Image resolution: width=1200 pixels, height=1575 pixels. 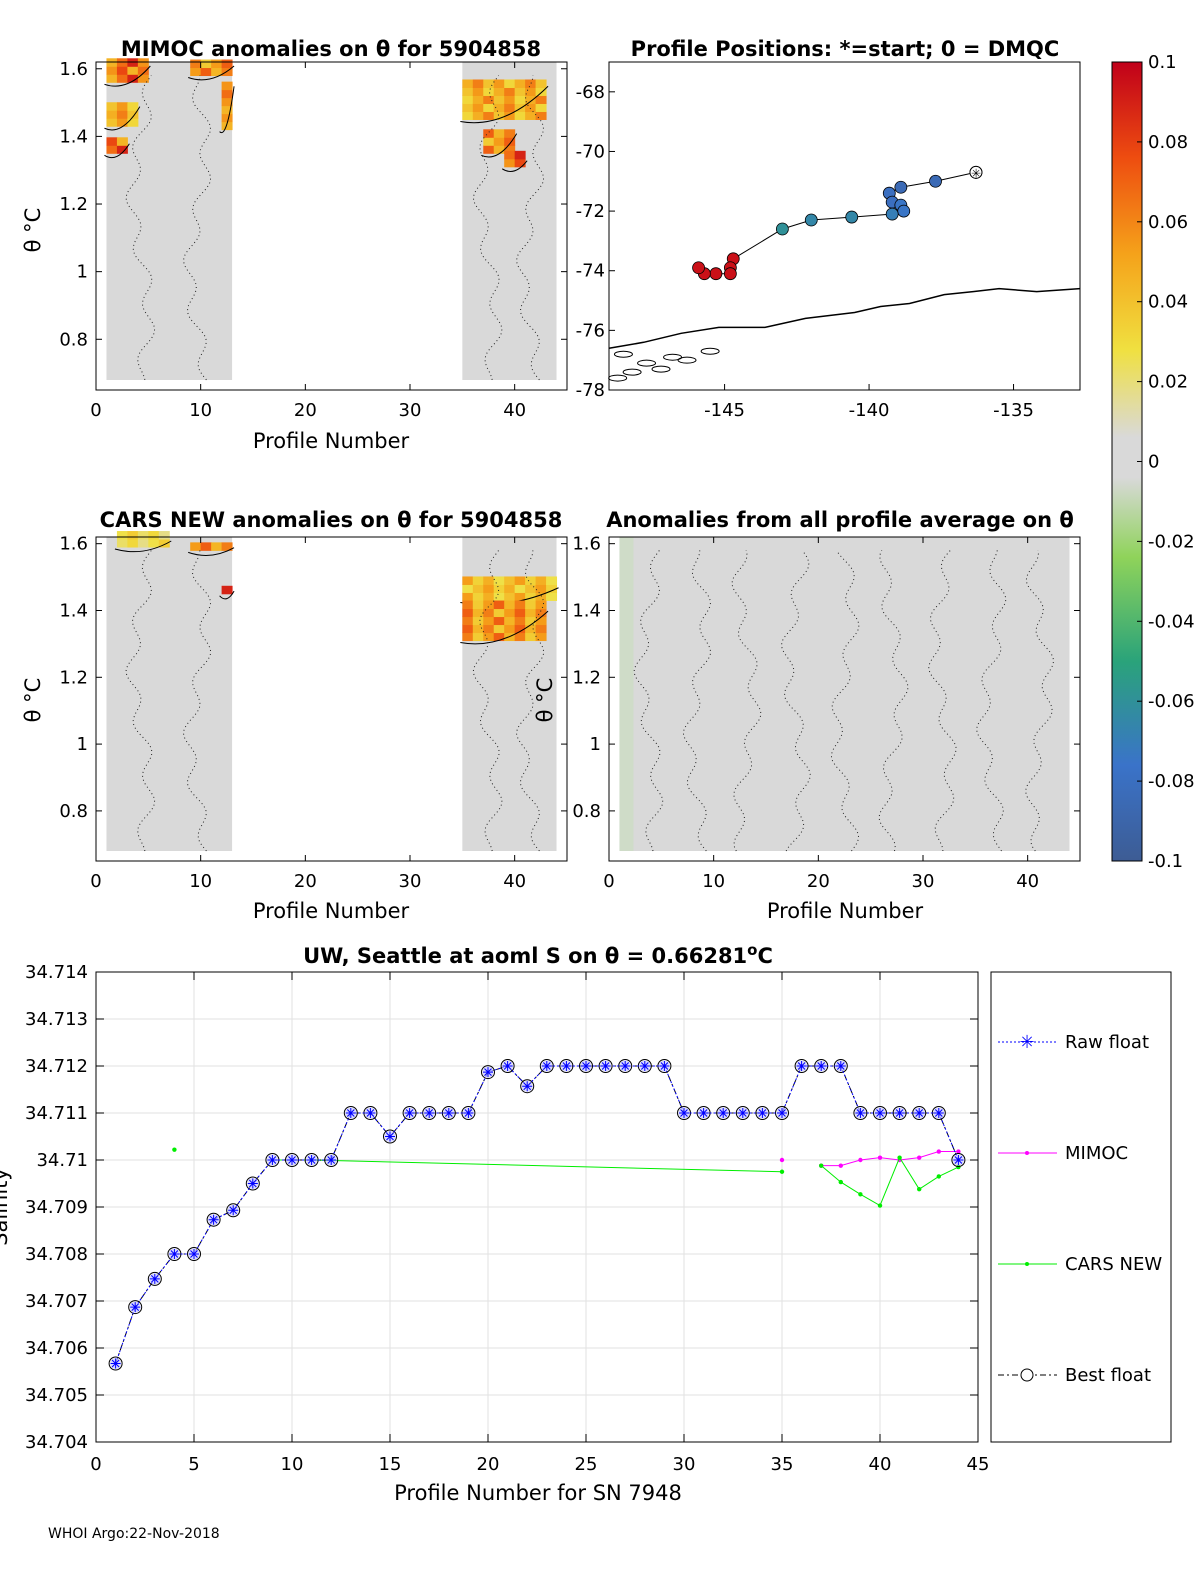 I want to click on salinity-x-tick-label: 15, so click(x=390, y=1464).